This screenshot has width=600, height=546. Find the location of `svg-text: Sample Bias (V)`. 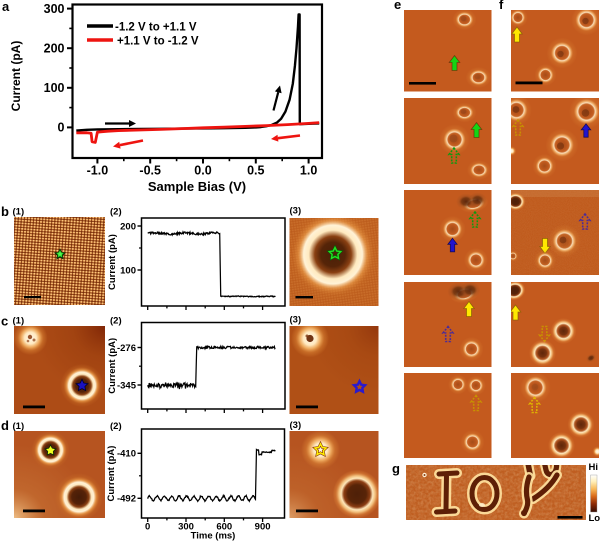

svg-text: Sample Bias (V) is located at coordinates (197, 186).